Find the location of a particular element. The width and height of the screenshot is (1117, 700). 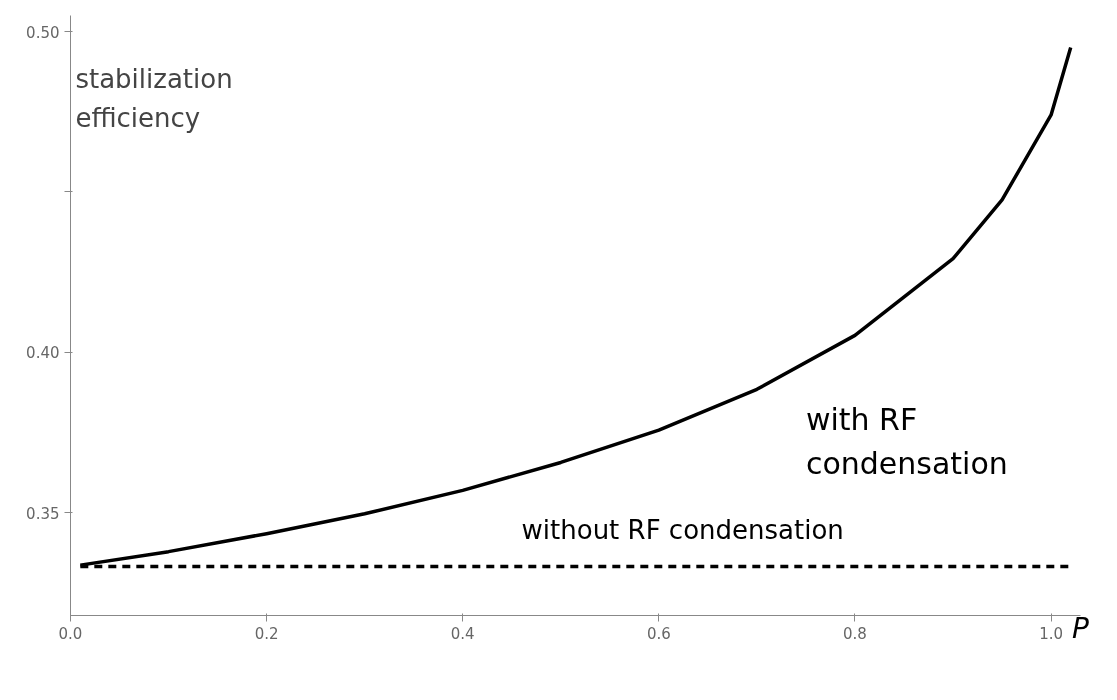

y-tick-label: 0.40 is located at coordinates (43, 353).